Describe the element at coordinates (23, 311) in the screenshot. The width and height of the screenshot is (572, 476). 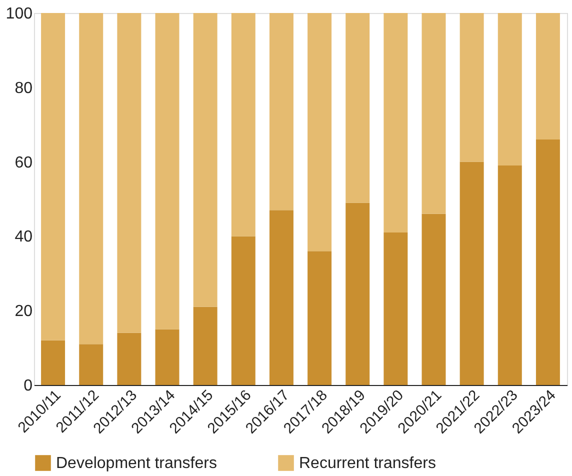
I see `y-tick-label: 20` at that location.